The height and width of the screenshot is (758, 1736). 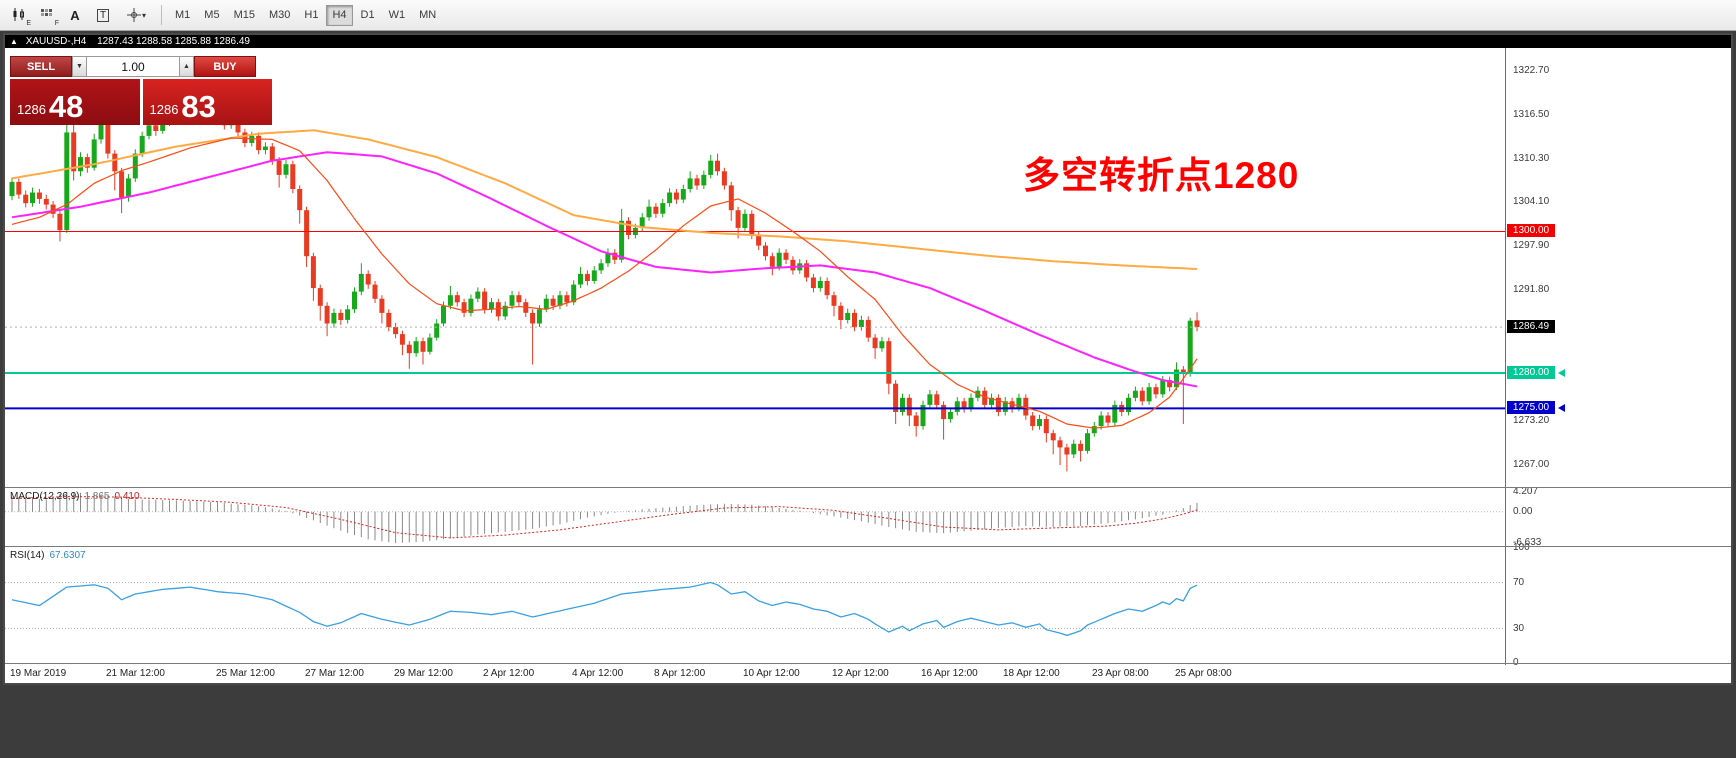 I want to click on macd-axis-tick: -6.633, so click(x=1527, y=542).